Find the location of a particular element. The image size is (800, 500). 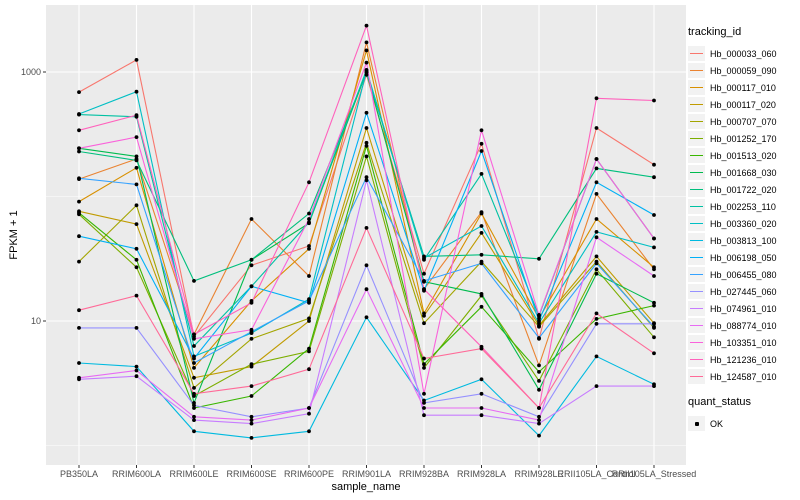

legend-item-label: Hb_006198_050 is located at coordinates (743, 257).